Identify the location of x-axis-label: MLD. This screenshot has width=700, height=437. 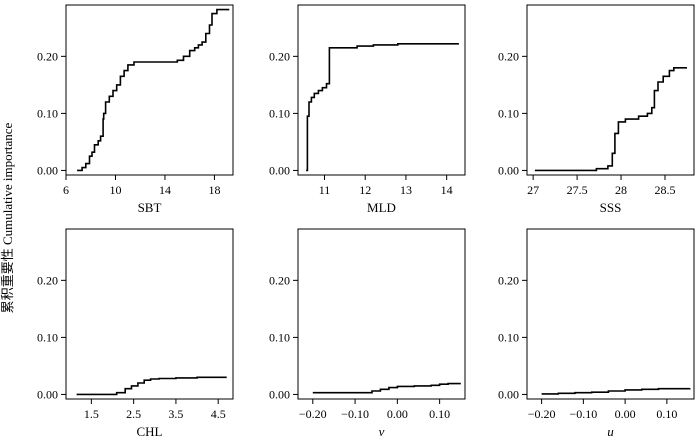
(381, 207).